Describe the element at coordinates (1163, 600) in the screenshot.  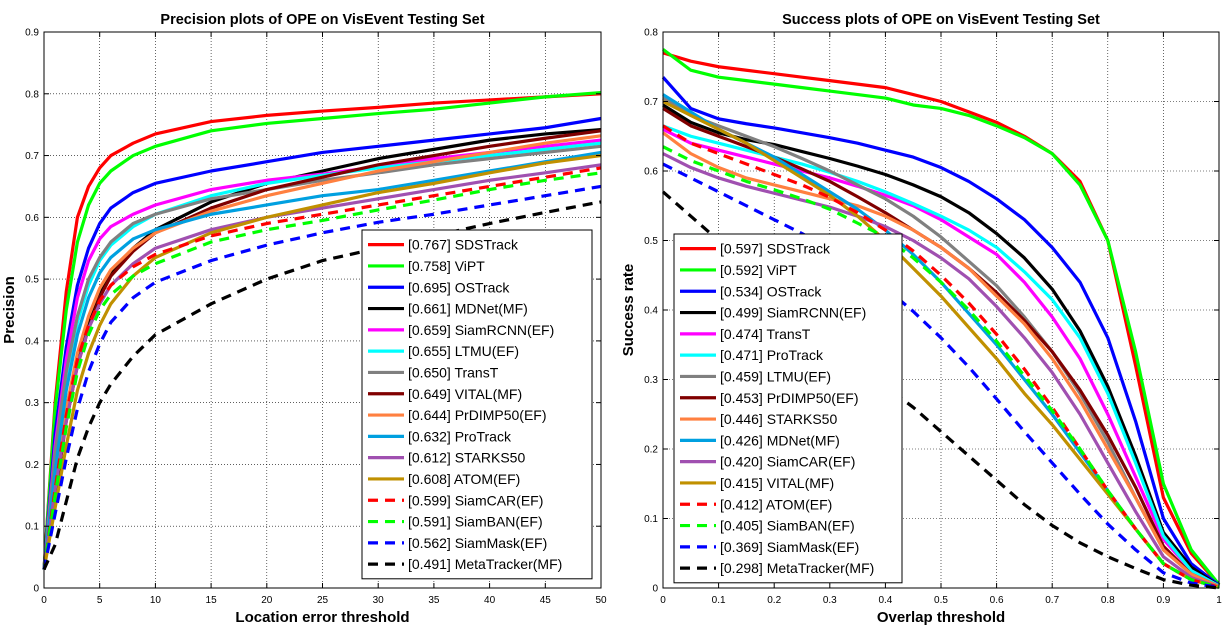
I see `x-tick-label: 0.9` at that location.